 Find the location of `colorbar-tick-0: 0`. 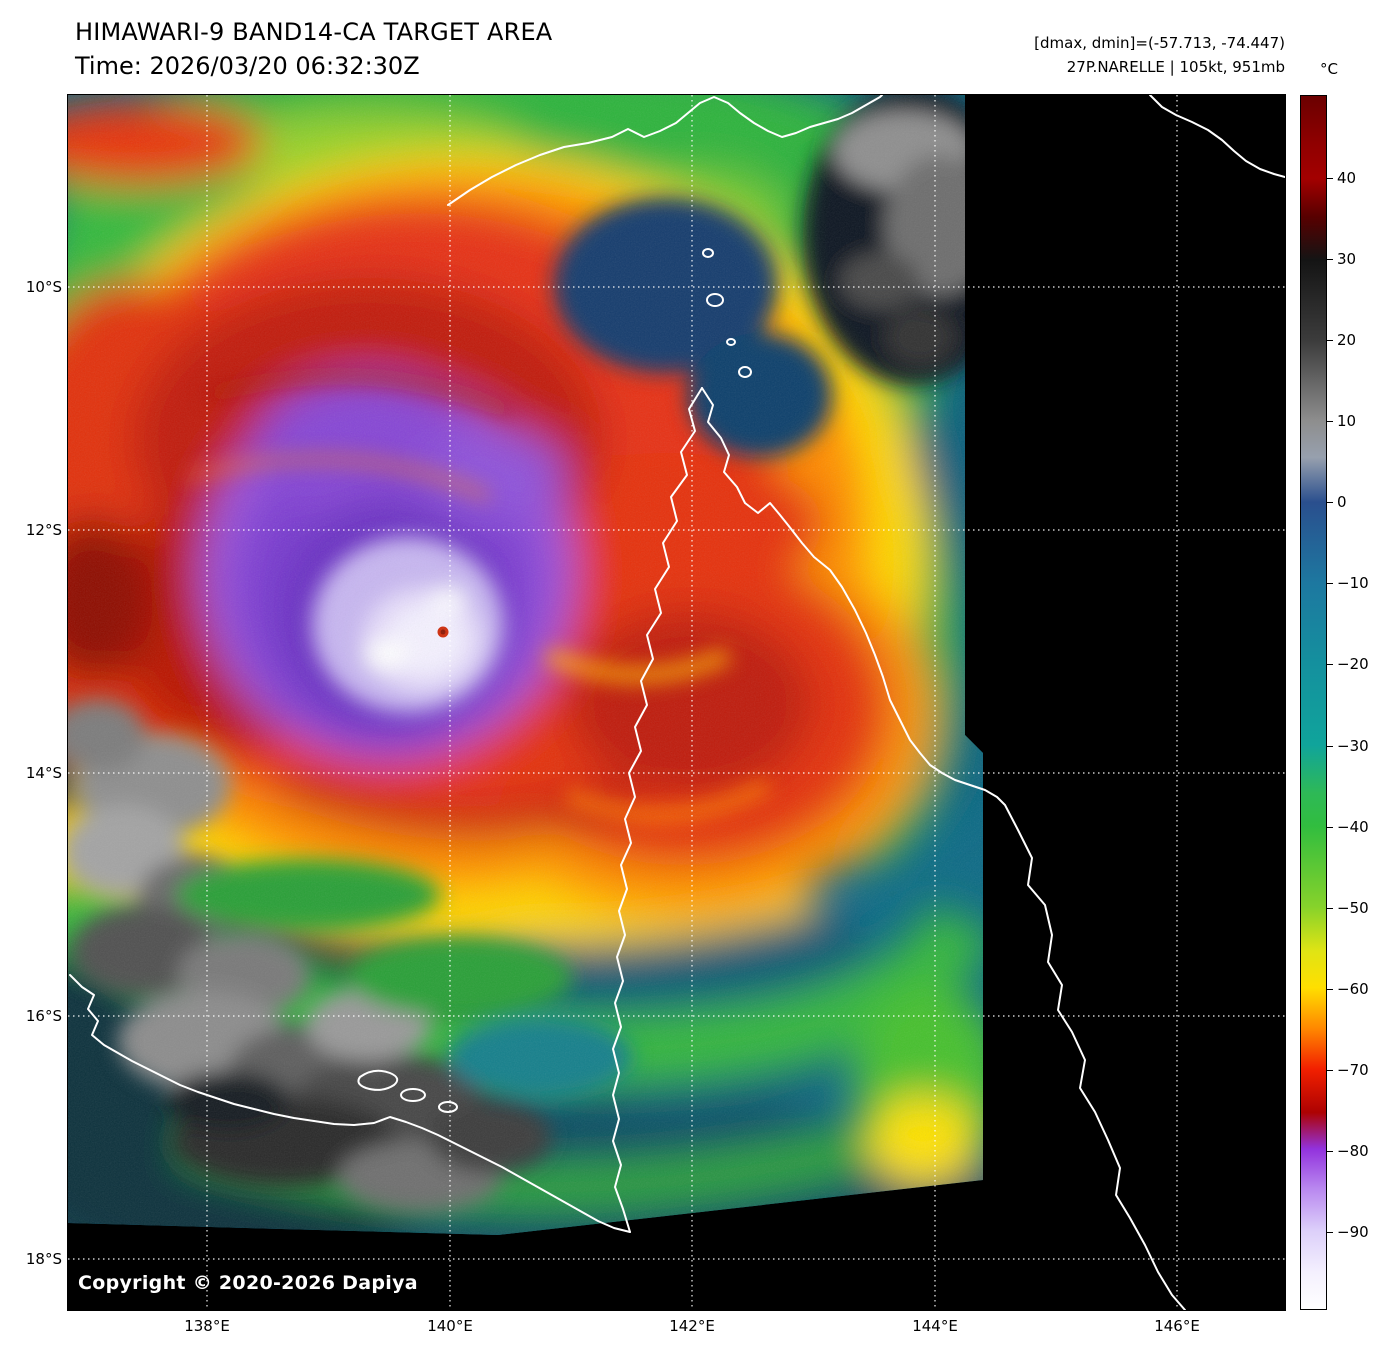

colorbar-tick-0: 0 is located at coordinates (1337, 502).